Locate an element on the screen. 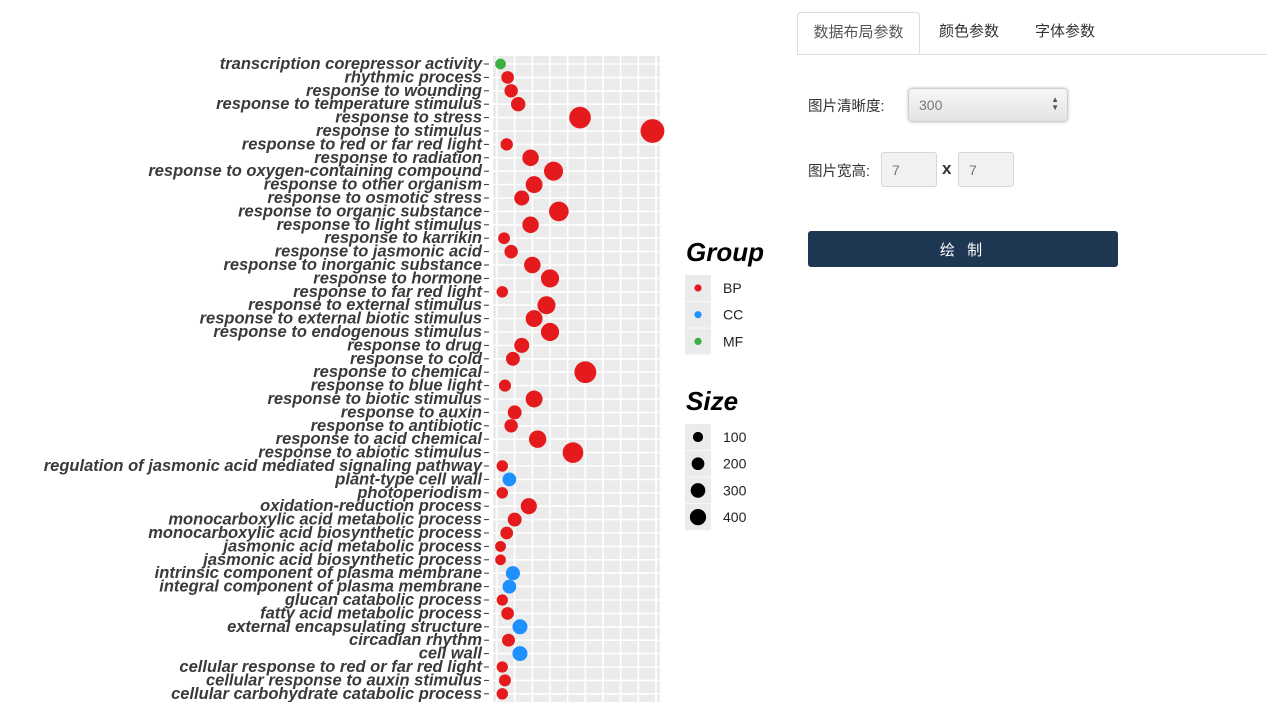 This screenshot has width=1267, height=702. group-legend-title: Group is located at coordinates (725, 252).